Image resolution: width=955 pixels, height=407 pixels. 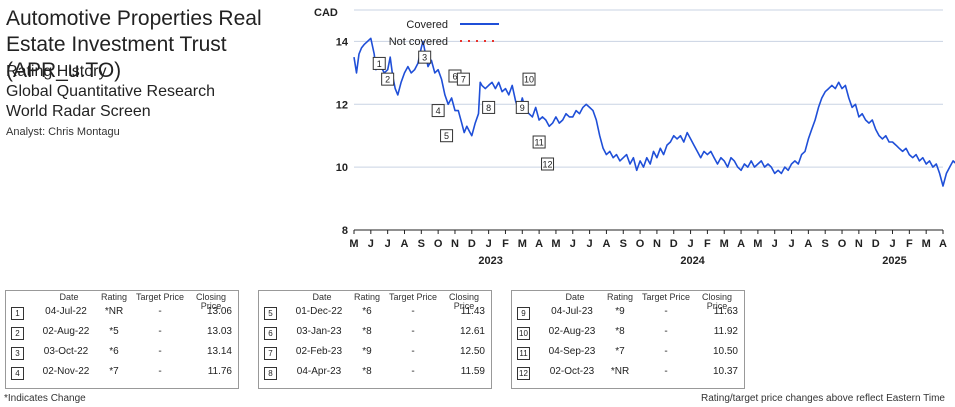 I want to click on cell-closing: 13.14, so click(x=219, y=351).